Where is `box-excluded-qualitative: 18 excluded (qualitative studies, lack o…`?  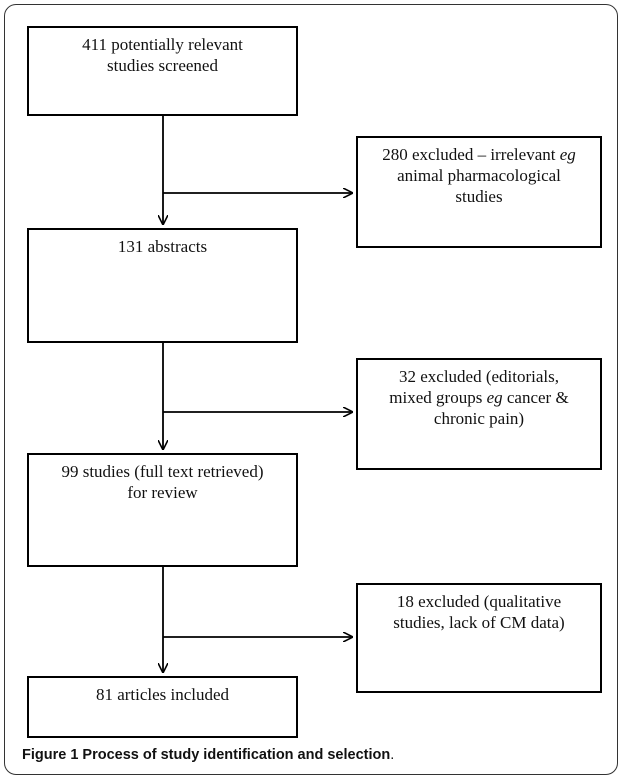 box-excluded-qualitative: 18 excluded (qualitative studies, lack o… is located at coordinates (479, 638).